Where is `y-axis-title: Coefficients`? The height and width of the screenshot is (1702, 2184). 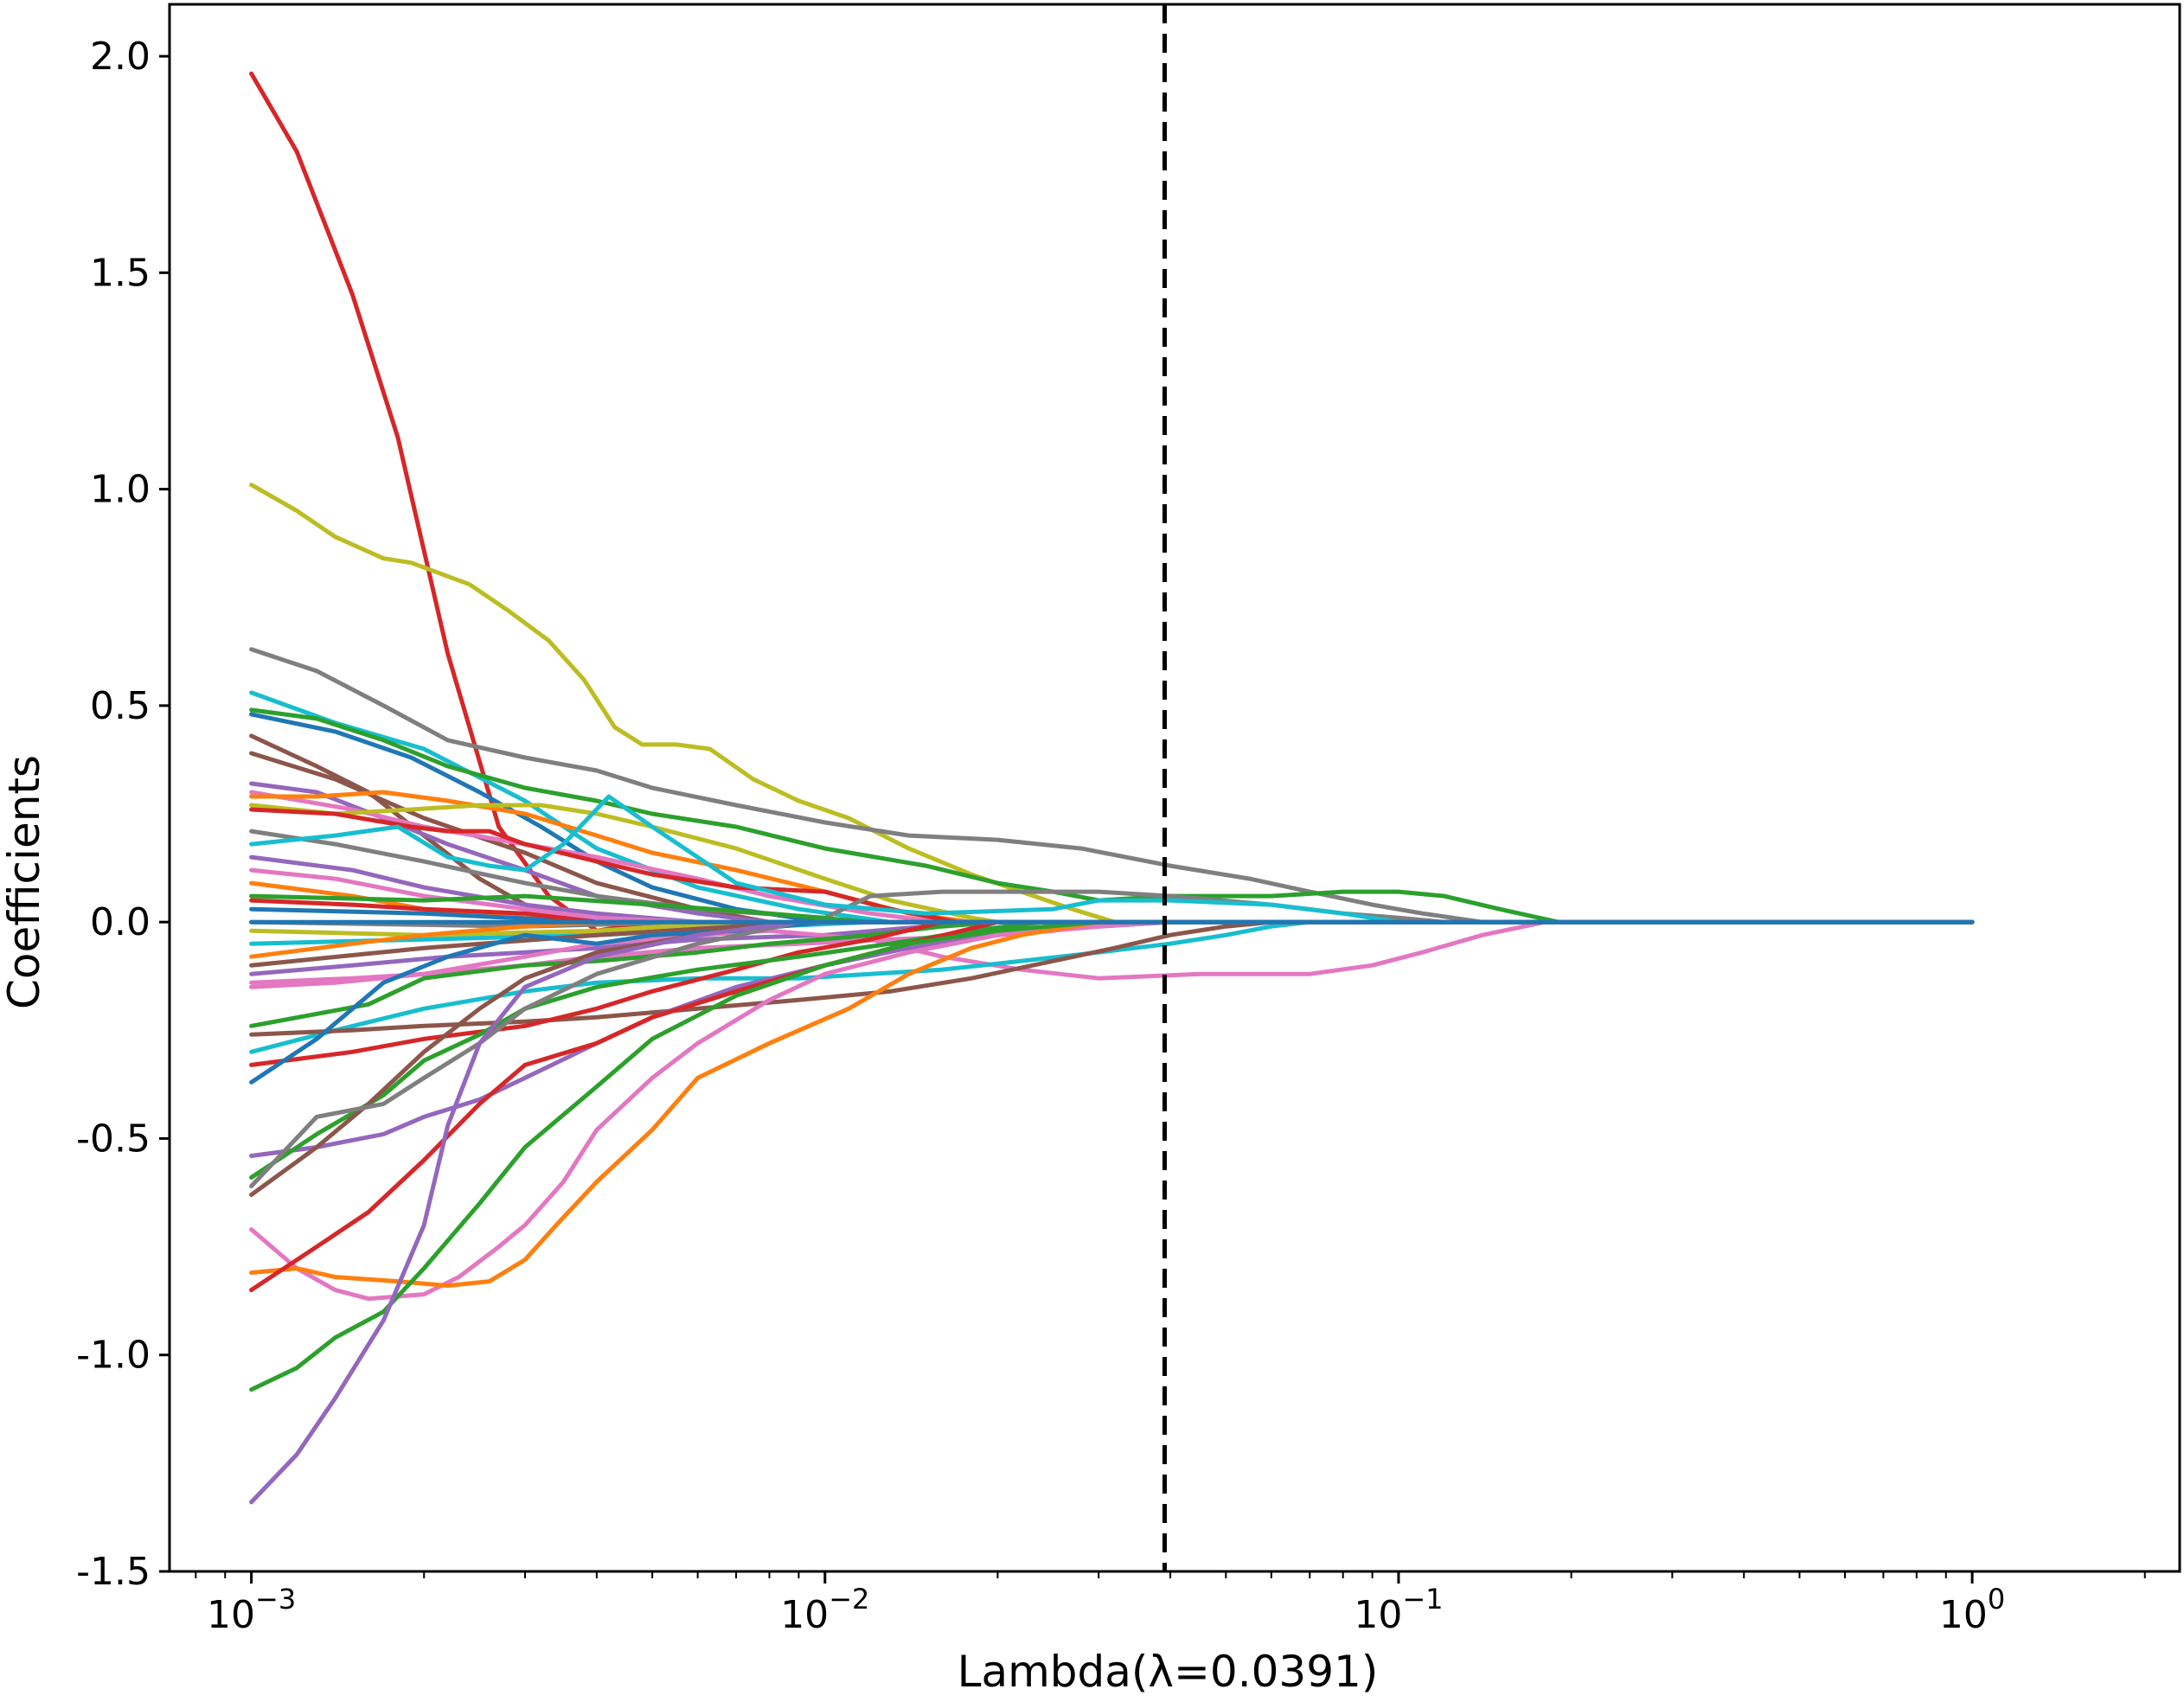
y-axis-title: Coefficients is located at coordinates (24, 882).